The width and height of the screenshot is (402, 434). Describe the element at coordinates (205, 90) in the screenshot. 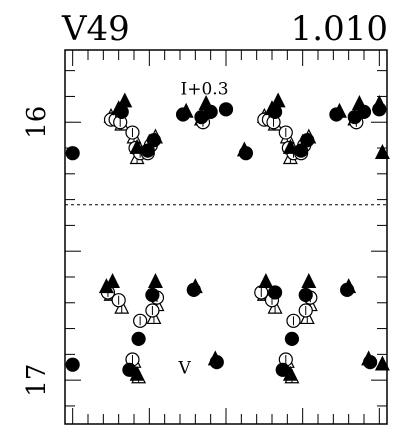

I see `i-band-annotation: I+0.3` at that location.